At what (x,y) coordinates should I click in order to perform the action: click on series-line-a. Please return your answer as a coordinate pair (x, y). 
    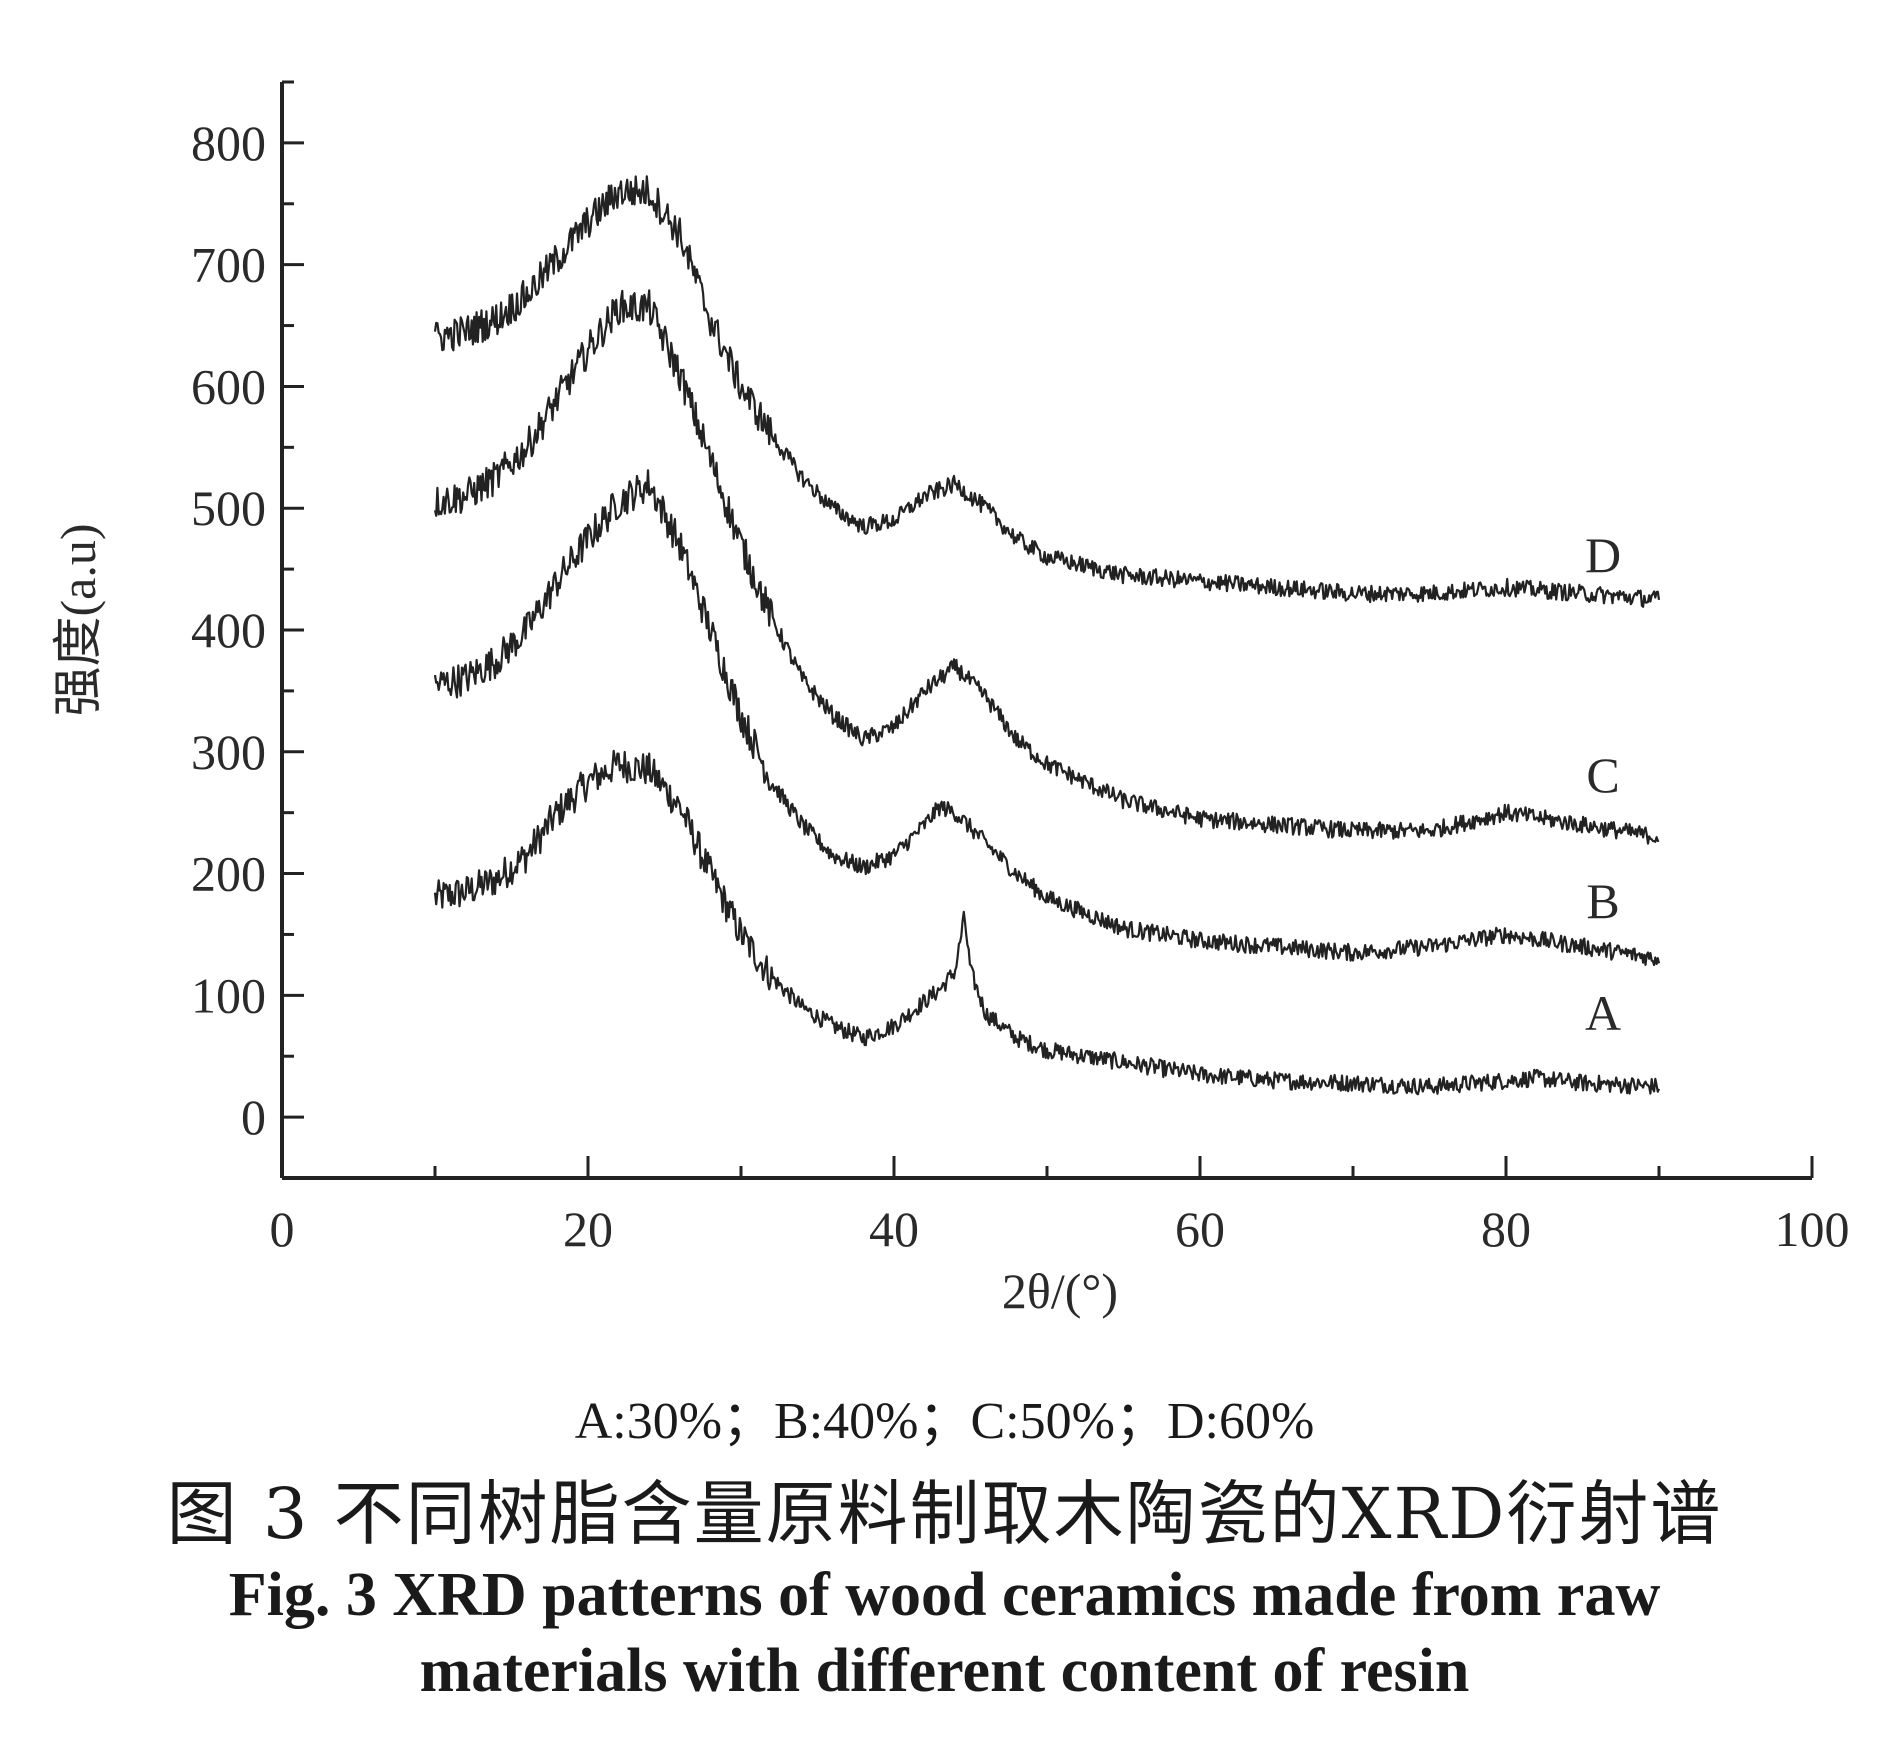
    Looking at the image, I should click on (1047, 922).